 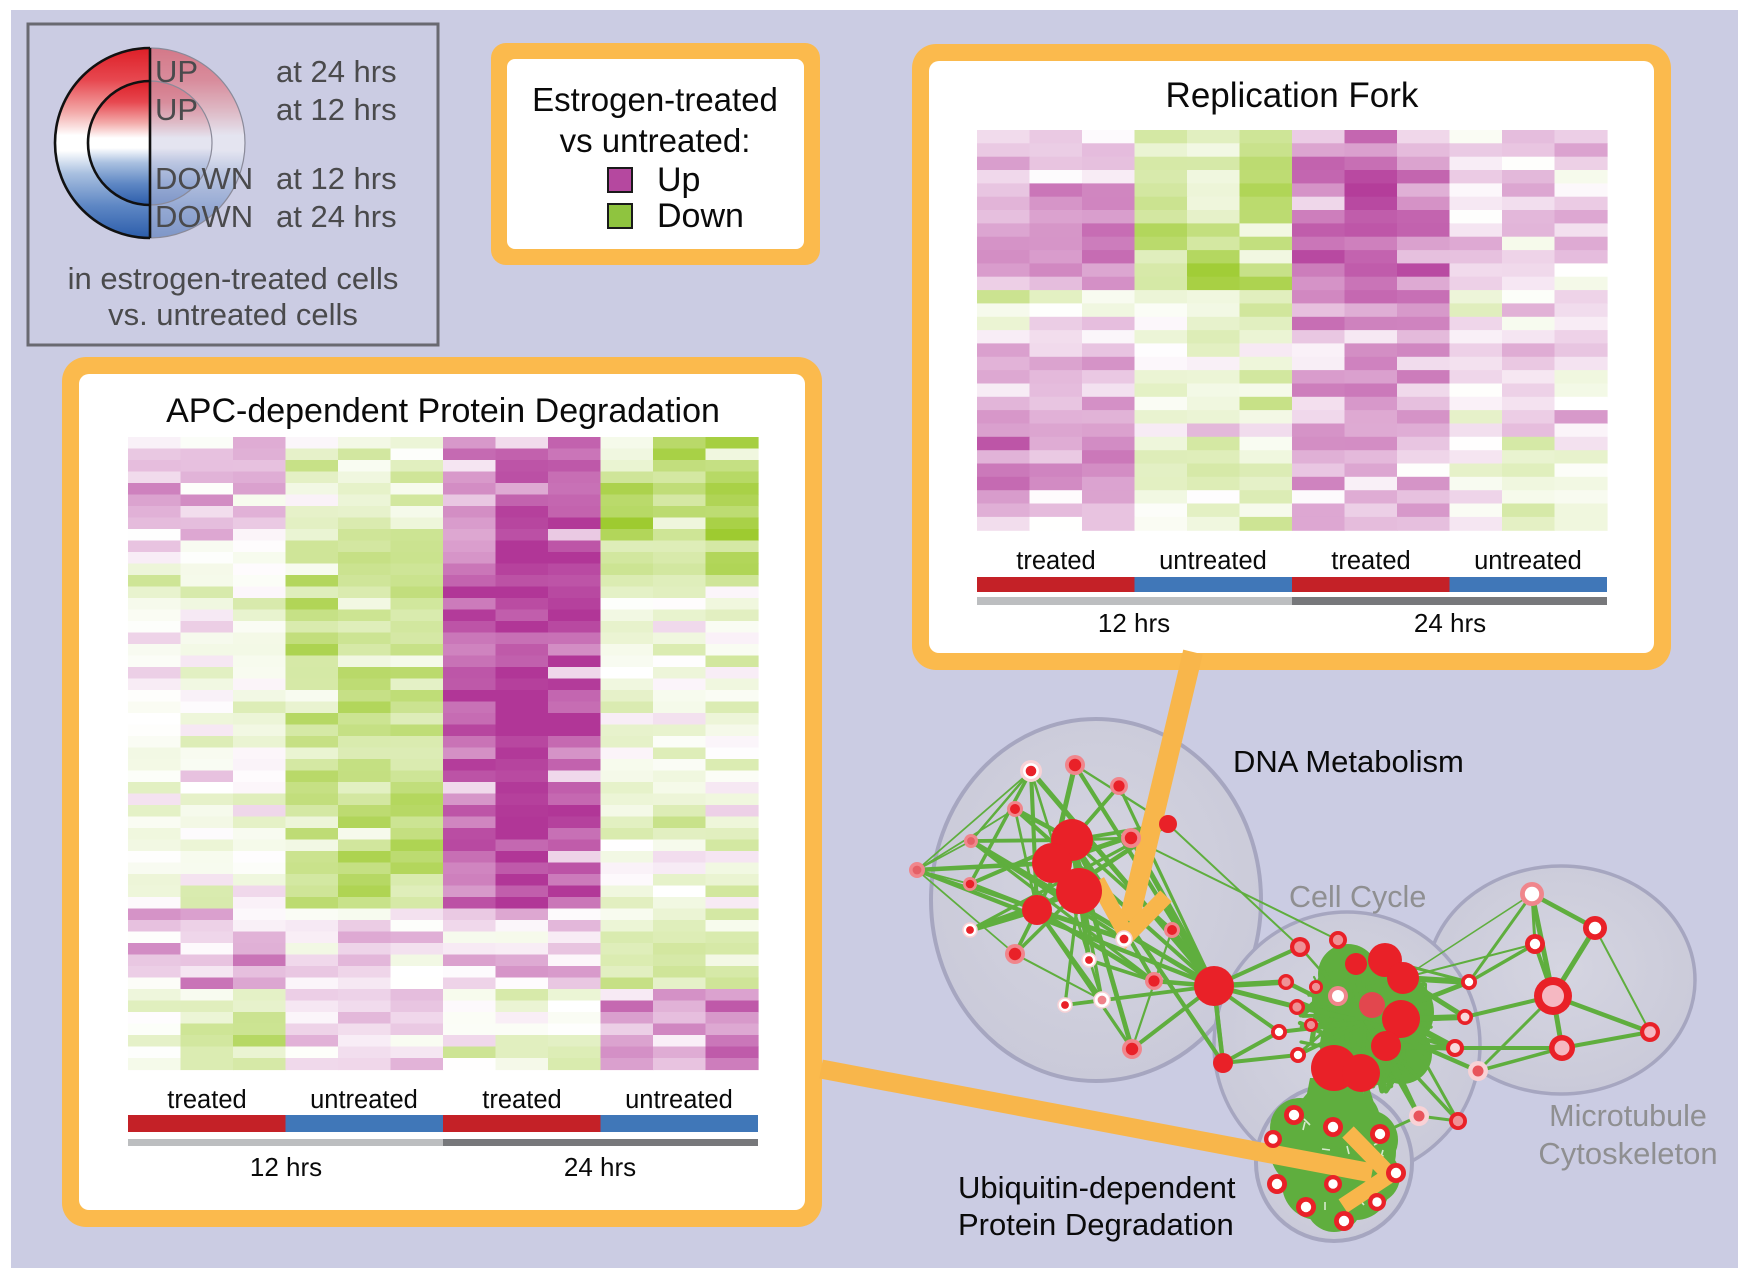 I want to click on svg-text: Cytoskeleton, so click(x=1627, y=1153).